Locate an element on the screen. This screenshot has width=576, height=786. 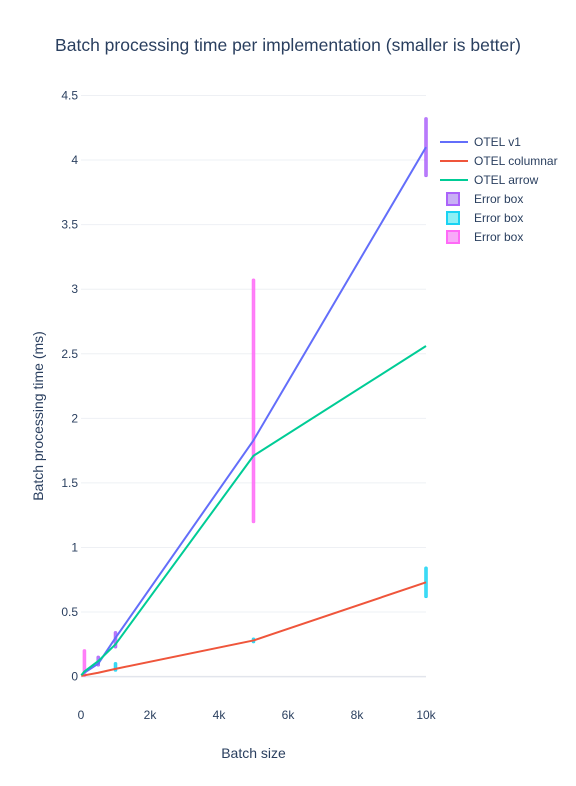
y-tick-label: 3.5 is located at coordinates (69, 225).